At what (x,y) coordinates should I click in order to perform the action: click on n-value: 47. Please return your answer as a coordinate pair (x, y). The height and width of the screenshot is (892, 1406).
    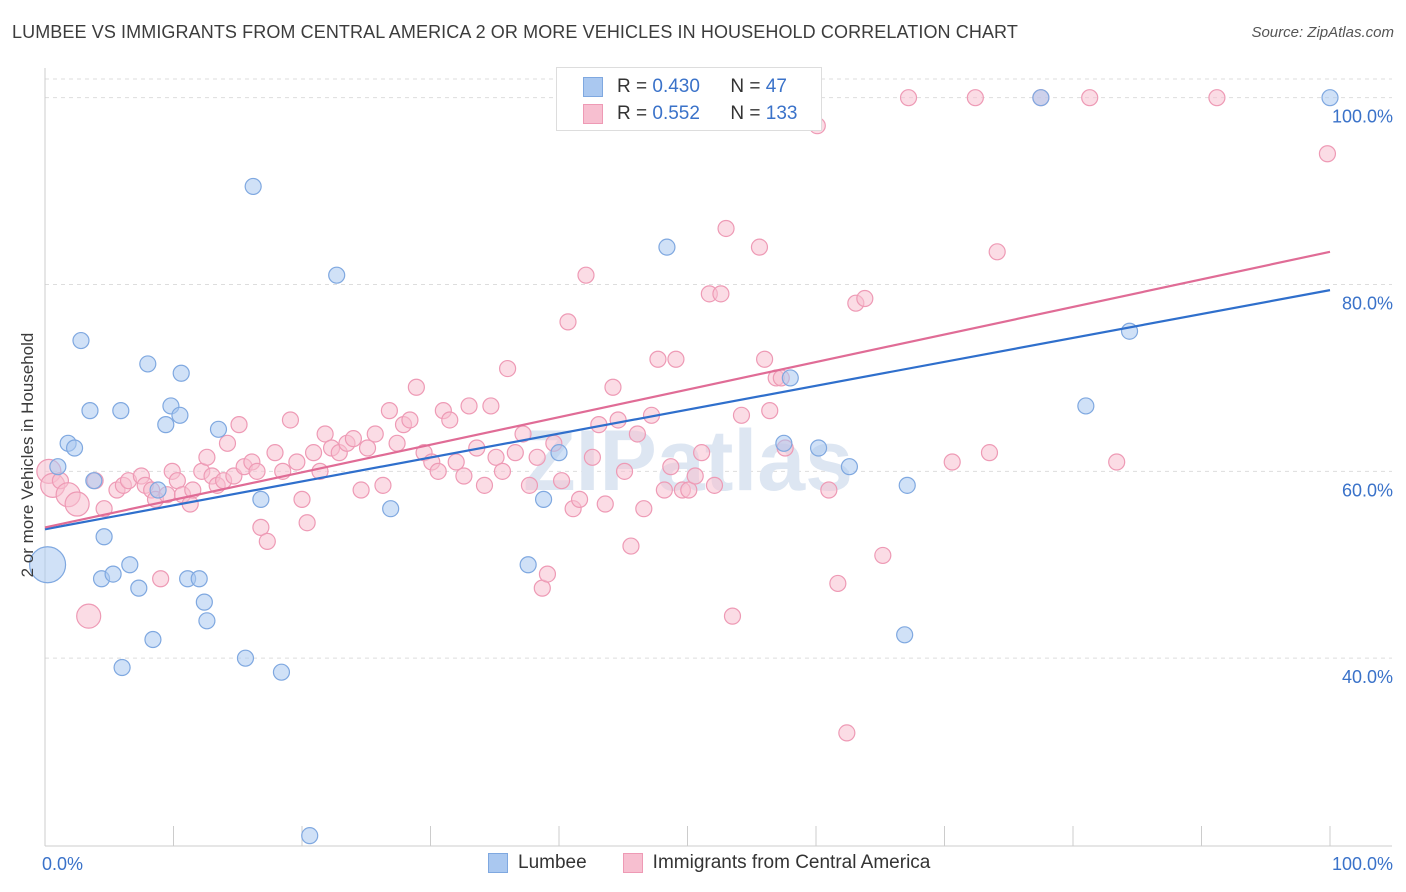
    Looking at the image, I should click on (776, 86).